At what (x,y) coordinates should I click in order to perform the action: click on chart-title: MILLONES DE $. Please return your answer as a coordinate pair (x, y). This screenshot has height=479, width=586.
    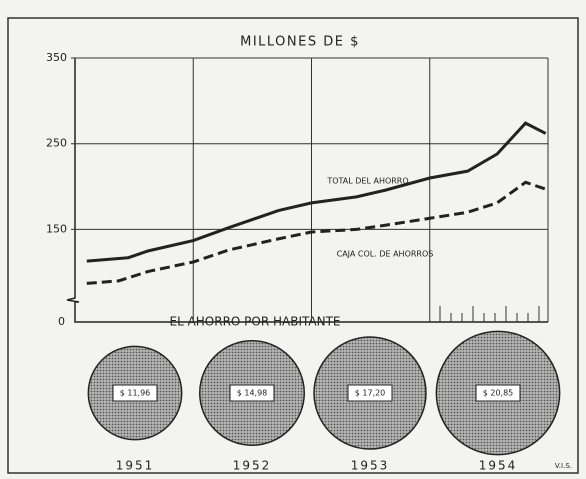
    Looking at the image, I should click on (300, 42).